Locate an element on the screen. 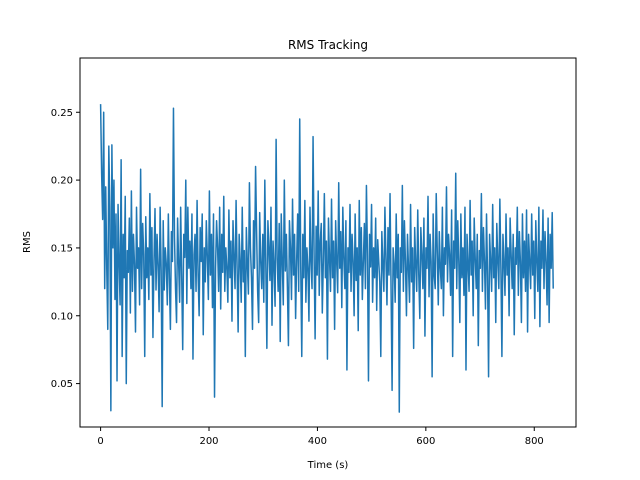  y-axis-ticks: 0.05 0.10 0.15 0.20 0.25 is located at coordinates (65, 249).